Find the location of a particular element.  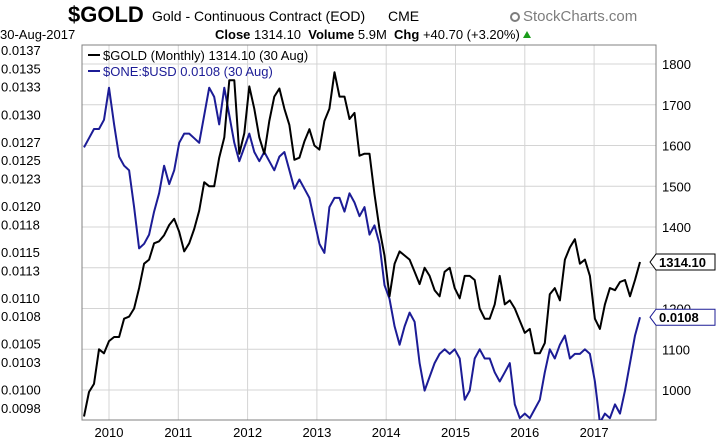

volume-label: Volume is located at coordinates (331, 34).